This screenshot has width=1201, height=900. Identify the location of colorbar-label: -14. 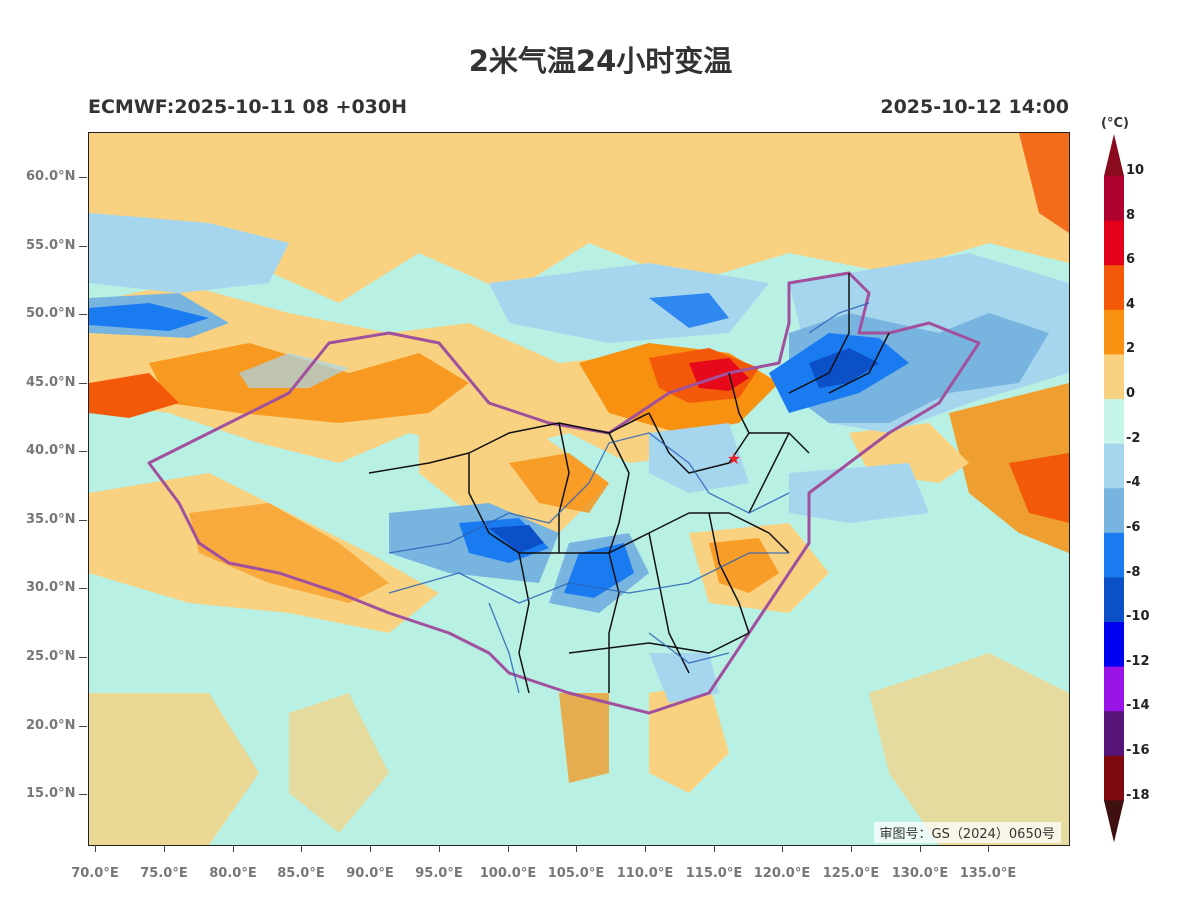
(1138, 705).